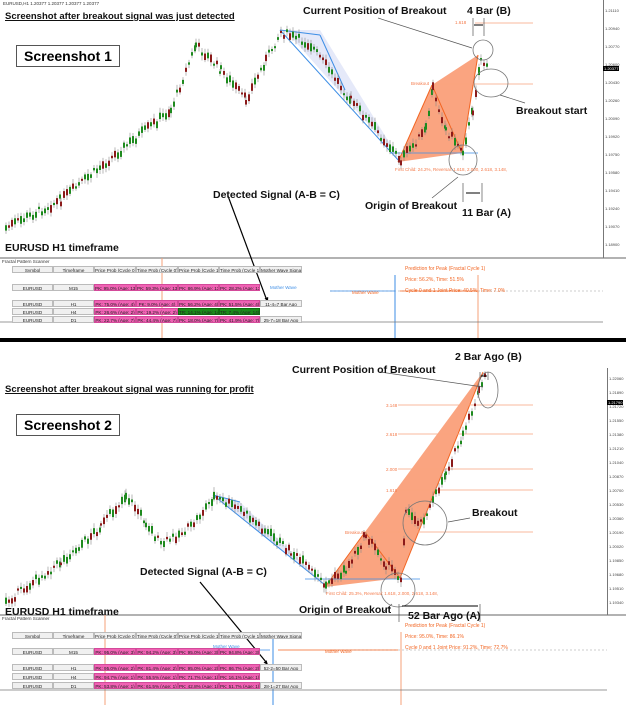 Image resolution: width=626 pixels, height=705 pixels. What do you see at coordinates (489, 11) in the screenshot?
I see `bar-b-label: 4 Bar (B)` at bounding box center [489, 11].